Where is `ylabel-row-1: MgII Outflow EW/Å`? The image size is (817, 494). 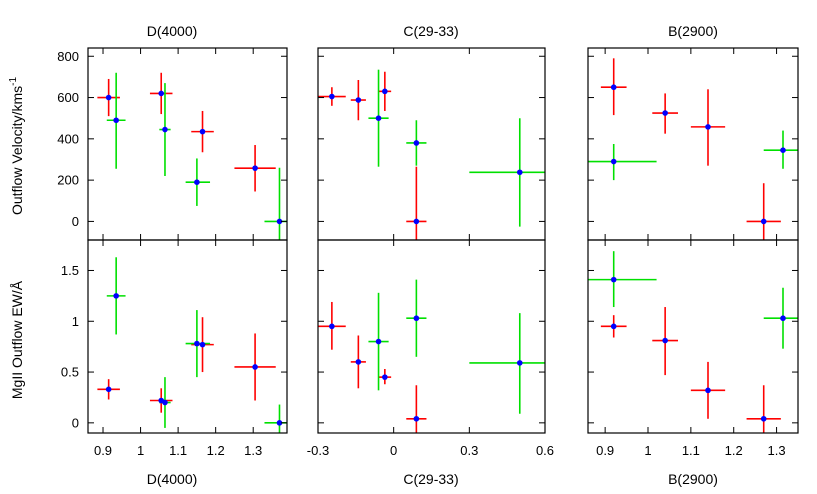 ylabel-row-1: MgII Outflow EW/Å is located at coordinates (17, 339).